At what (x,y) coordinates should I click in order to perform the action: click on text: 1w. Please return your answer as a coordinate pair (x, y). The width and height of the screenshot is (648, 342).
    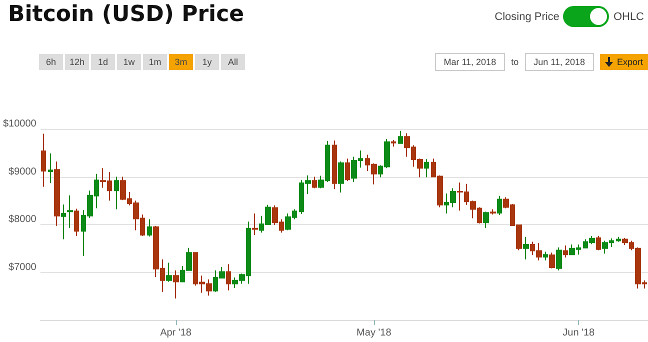
    Looking at the image, I should click on (129, 62).